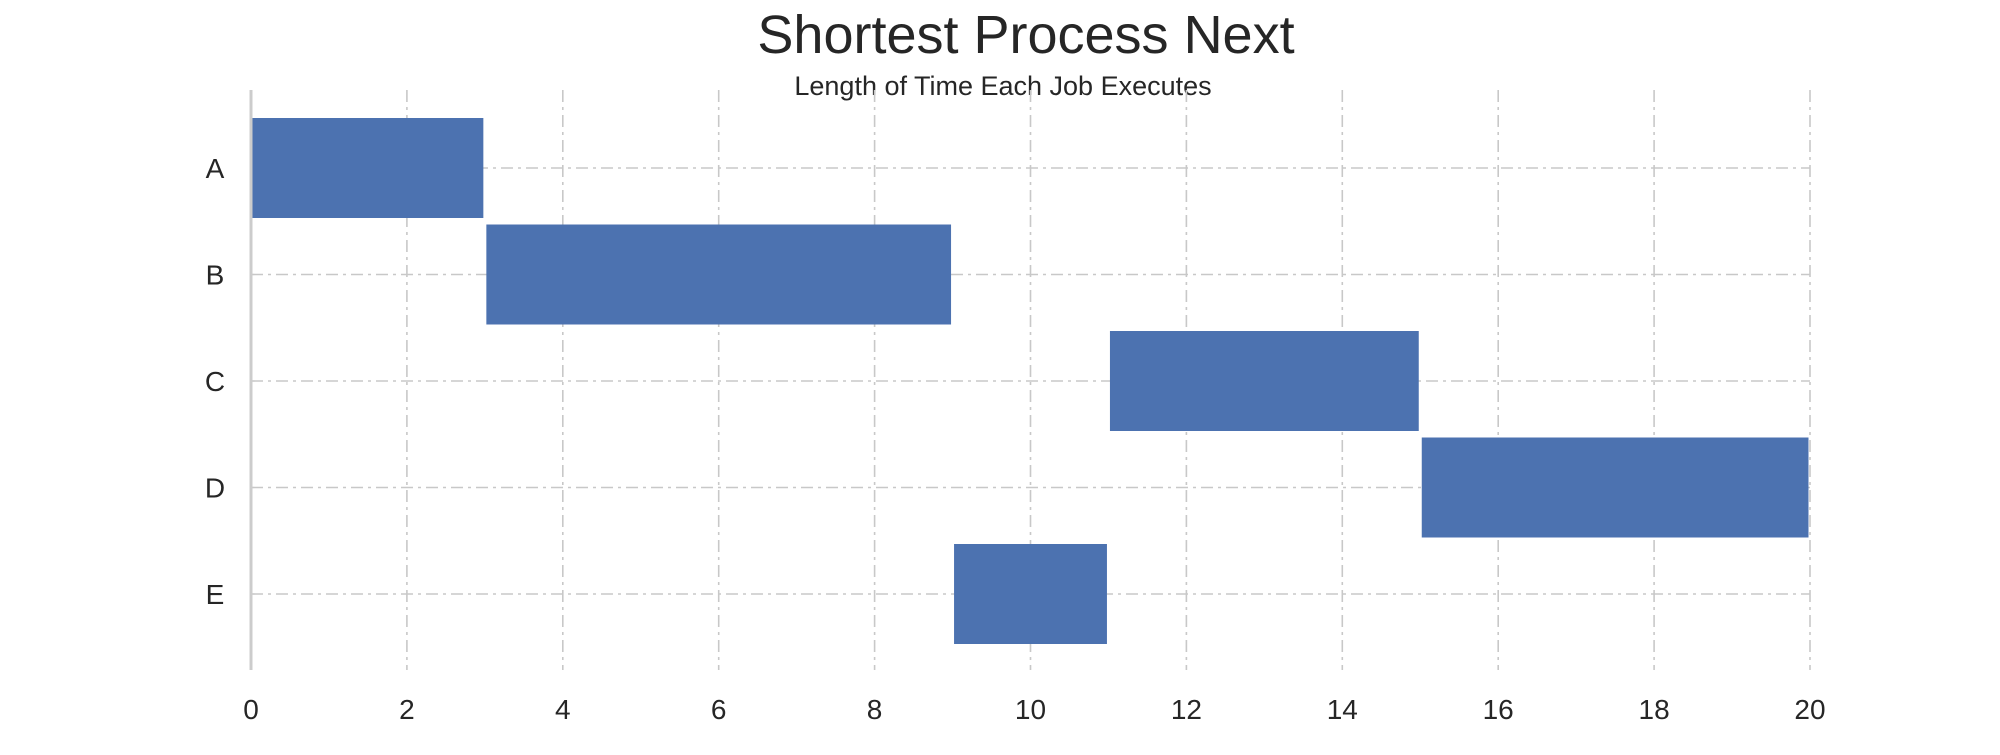 The height and width of the screenshot is (755, 2000). Describe the element at coordinates (215, 594) in the screenshot. I see `y-tick-label: E` at that location.